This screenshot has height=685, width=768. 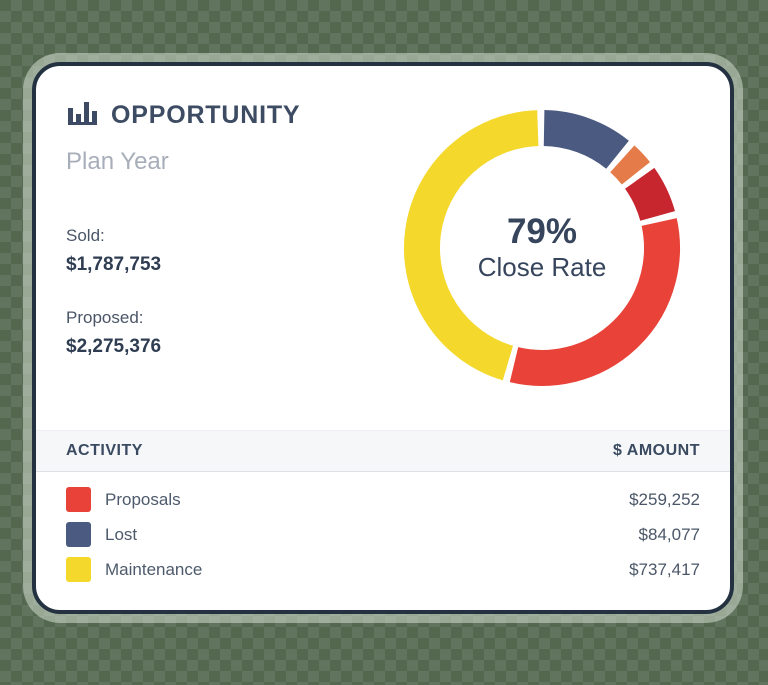 What do you see at coordinates (154, 569) in the screenshot?
I see `row-label: Maintenance` at bounding box center [154, 569].